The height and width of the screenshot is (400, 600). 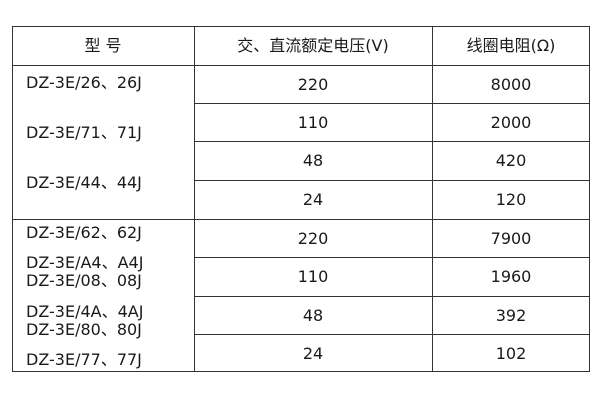 I want to click on resistance-cell: 7900, so click(x=511, y=238).